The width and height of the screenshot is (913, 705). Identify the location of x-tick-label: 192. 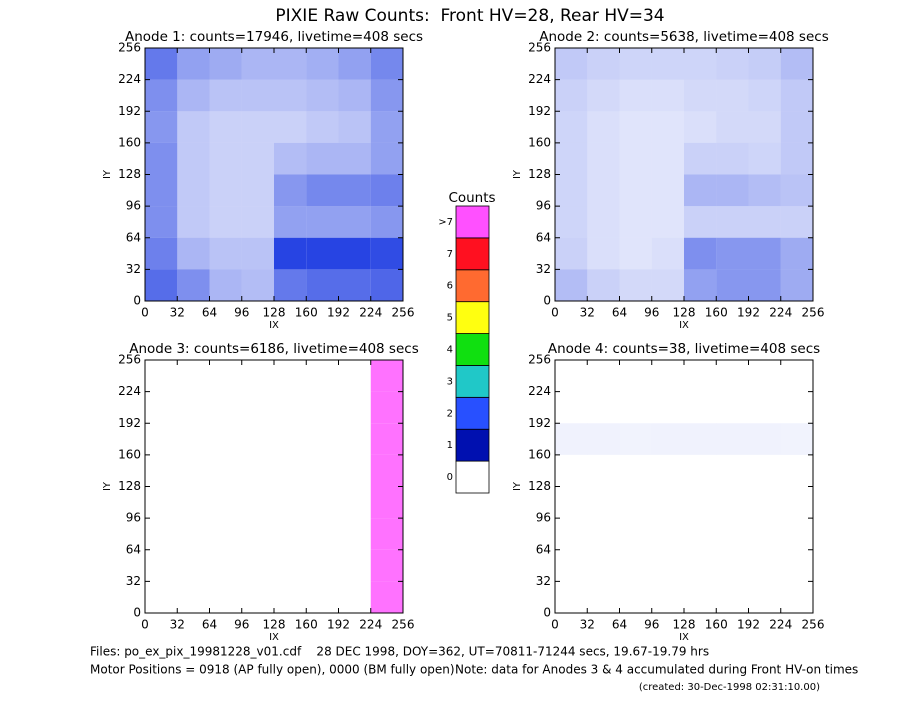
(338, 625).